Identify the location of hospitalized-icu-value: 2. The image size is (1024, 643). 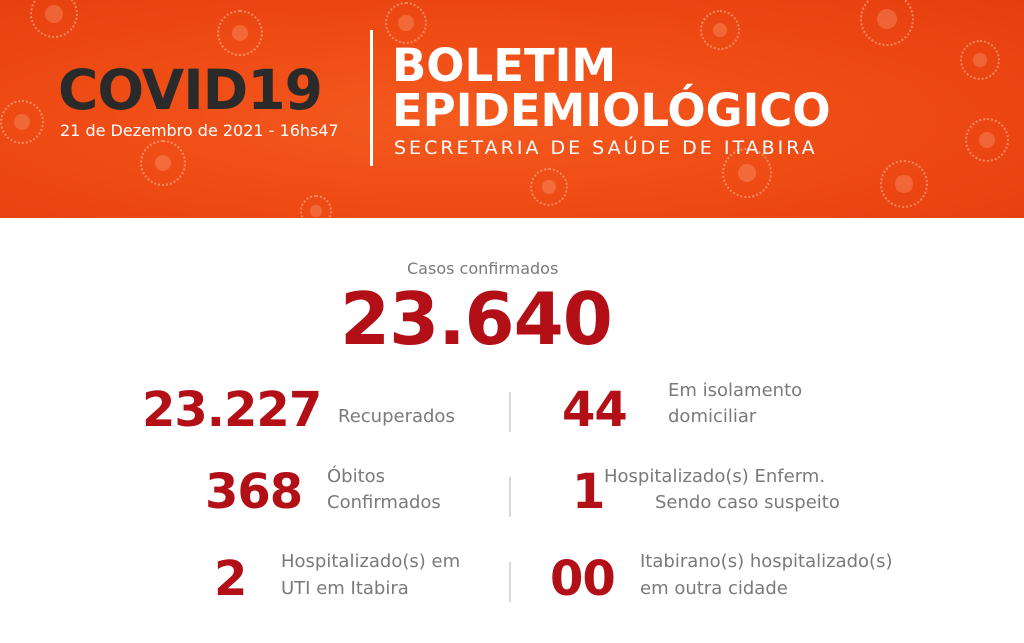
(230, 579).